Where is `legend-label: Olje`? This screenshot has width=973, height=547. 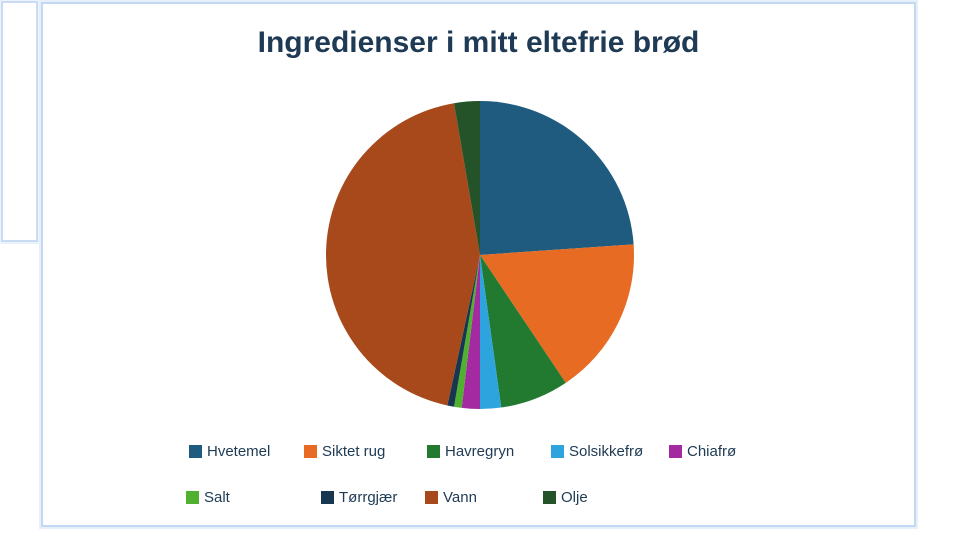
legend-label: Olje is located at coordinates (574, 497).